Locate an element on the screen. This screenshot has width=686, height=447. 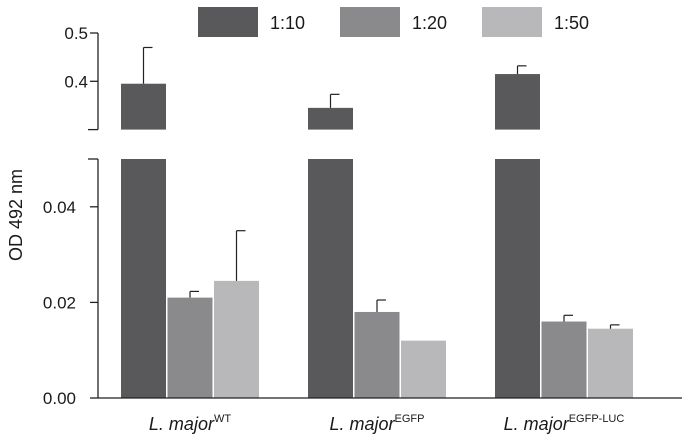
x-tick-label: L. majorEGFP-LUC is located at coordinates (564, 423).